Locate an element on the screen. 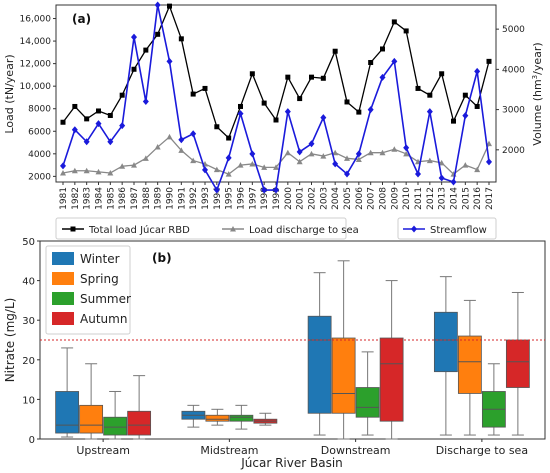 The width and height of the screenshot is (550, 473). group-downstream is located at coordinates (355, 350).